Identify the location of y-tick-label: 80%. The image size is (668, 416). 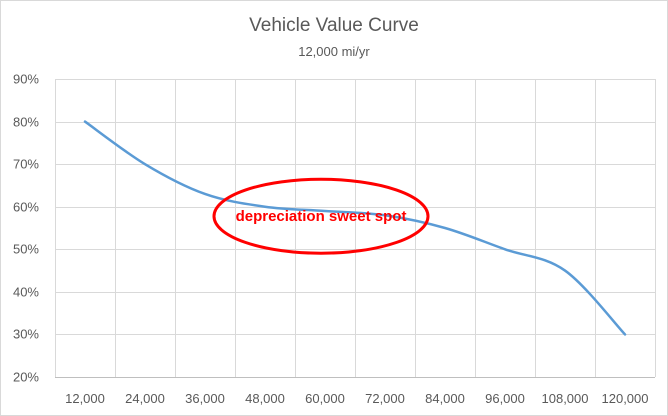
(26, 122).